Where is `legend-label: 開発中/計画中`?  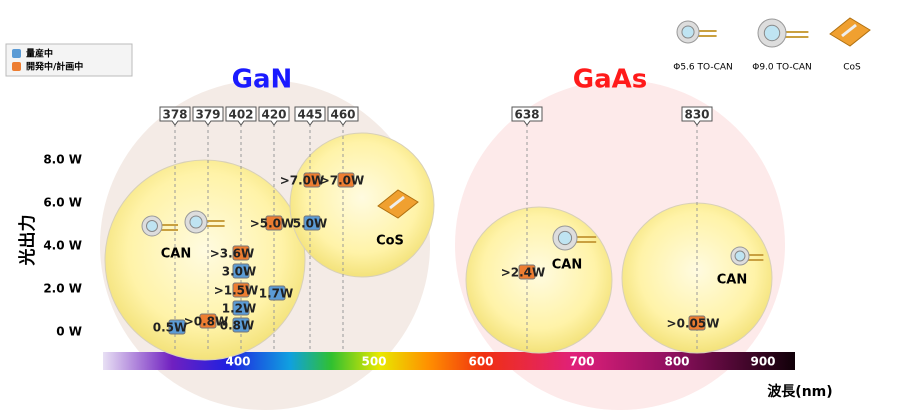 legend-label: 開発中/計画中 is located at coordinates (54, 67).